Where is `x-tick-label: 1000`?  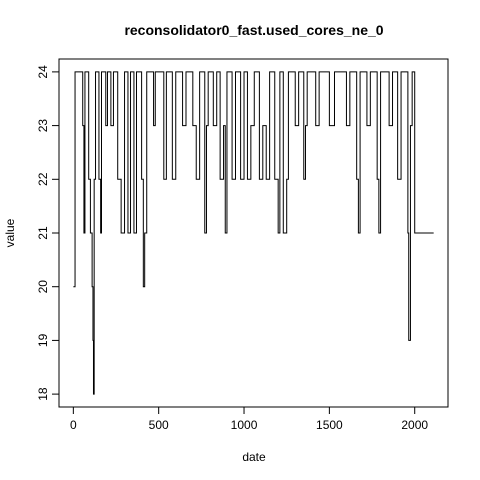 x-tick-label: 1000 is located at coordinates (244, 425).